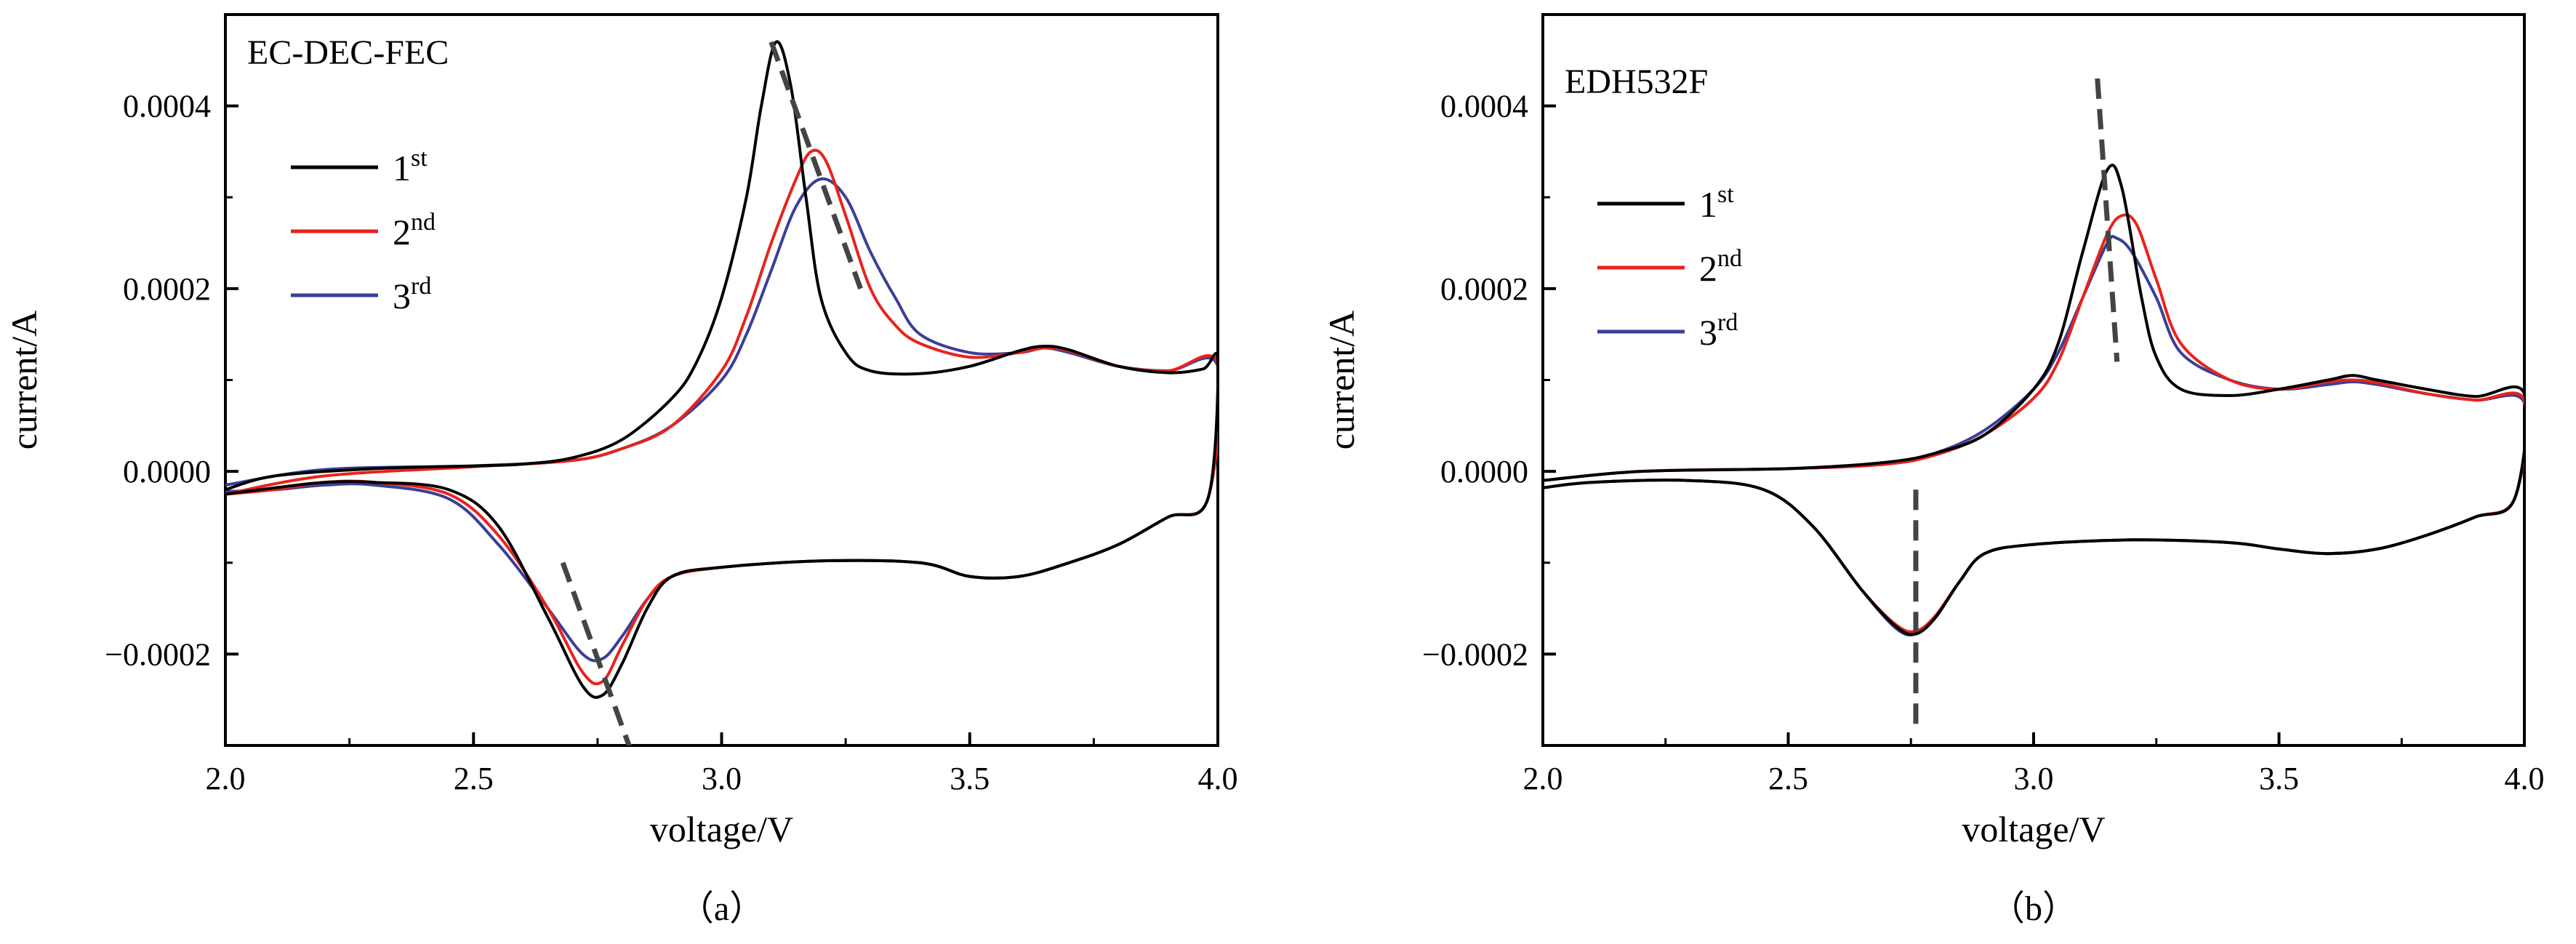 The width and height of the screenshot is (2576, 944). I want to click on panel-caption: （a）, so click(721, 908).